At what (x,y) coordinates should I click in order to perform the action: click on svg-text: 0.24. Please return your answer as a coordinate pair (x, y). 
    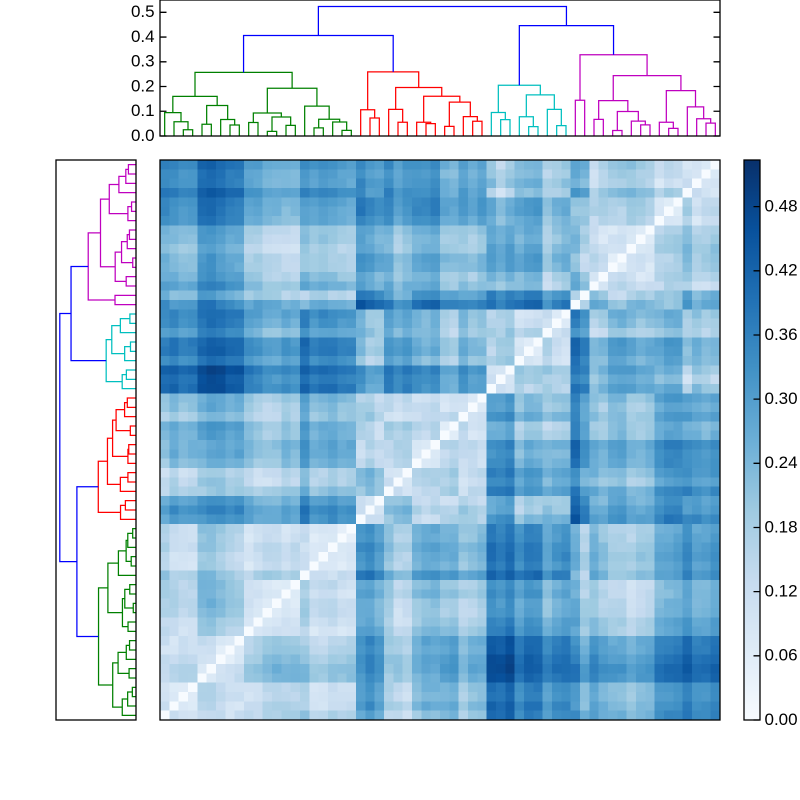
    Looking at the image, I should click on (781, 462).